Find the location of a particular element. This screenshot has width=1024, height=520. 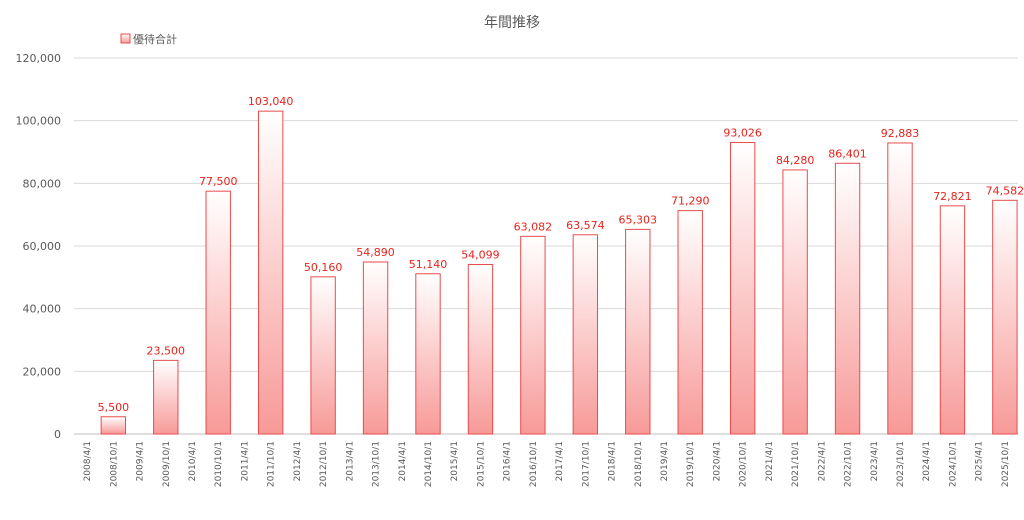

x-tick-label: 2022/4/1 is located at coordinates (822, 461).